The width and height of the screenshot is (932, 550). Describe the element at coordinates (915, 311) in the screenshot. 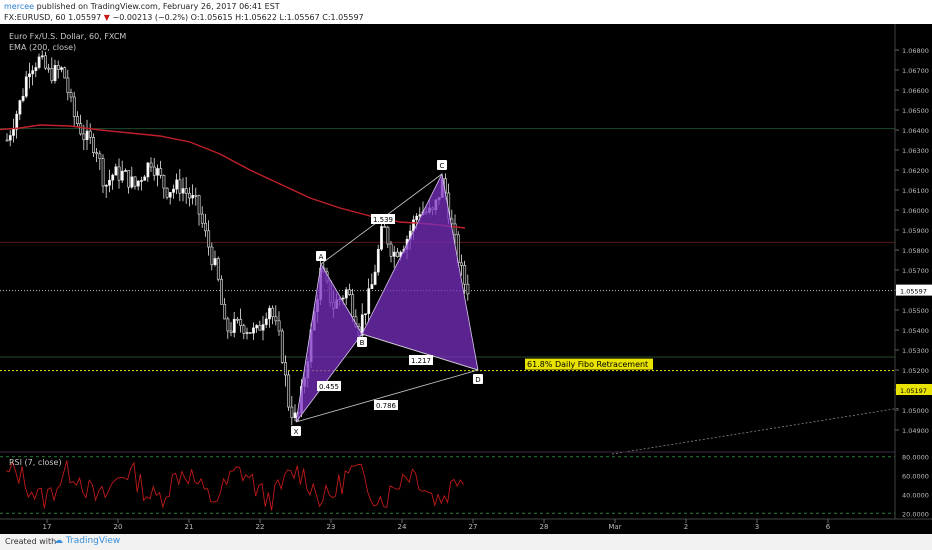

I see `price-tick-label: 1.05500` at that location.